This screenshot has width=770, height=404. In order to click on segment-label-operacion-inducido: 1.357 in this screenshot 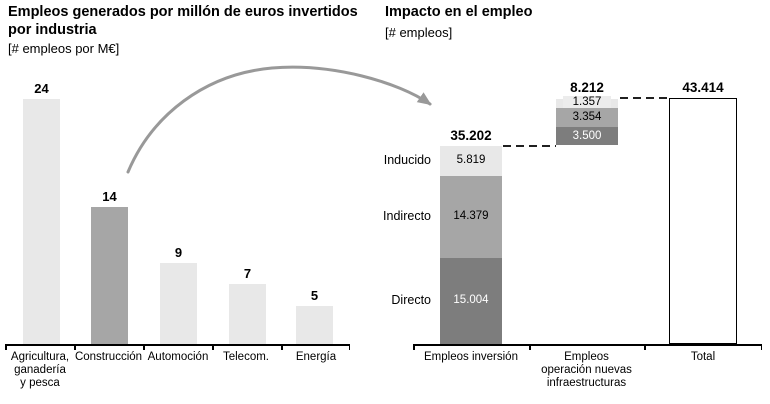, I will do `click(587, 102)`.